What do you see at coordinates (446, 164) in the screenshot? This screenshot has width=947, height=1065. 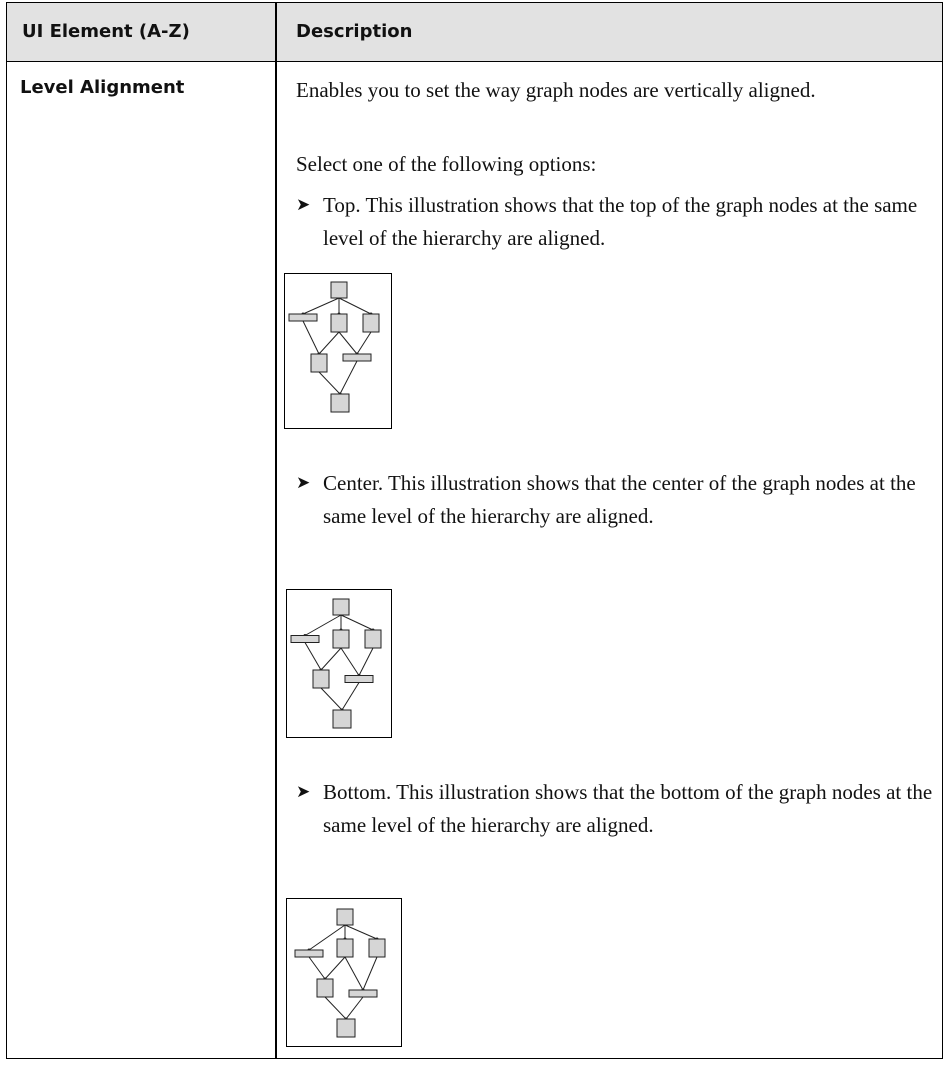 I see `description-text: Select one of the following options:` at bounding box center [446, 164].